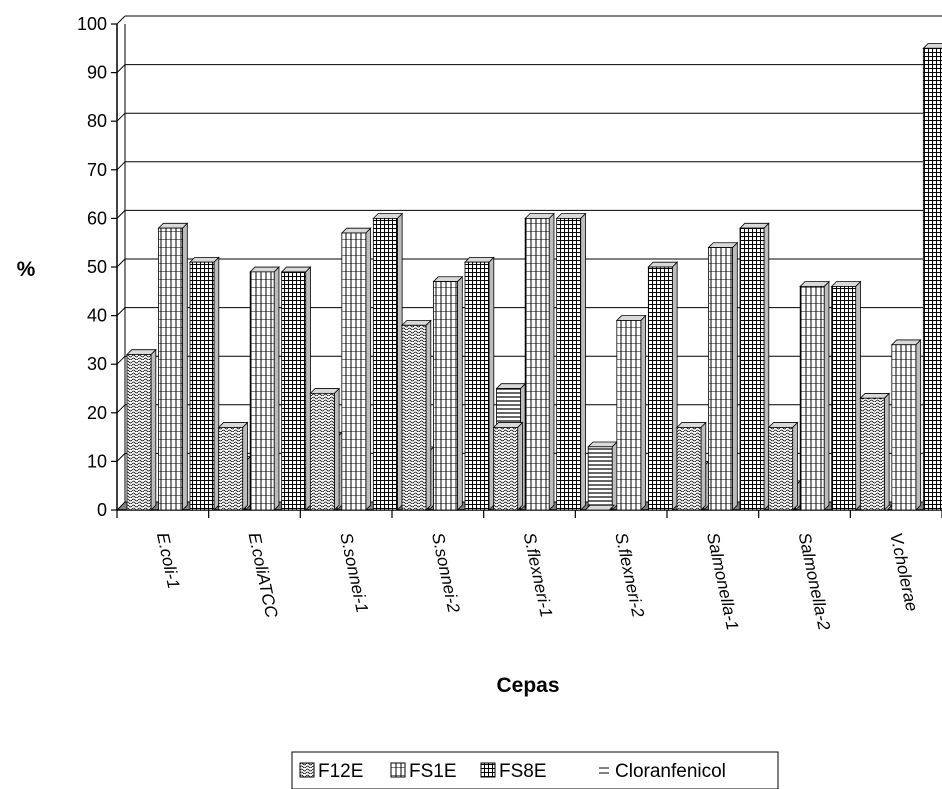 This screenshot has width=942, height=789. Describe the element at coordinates (102, 510) in the screenshot. I see `y-tick-label: 0` at that location.